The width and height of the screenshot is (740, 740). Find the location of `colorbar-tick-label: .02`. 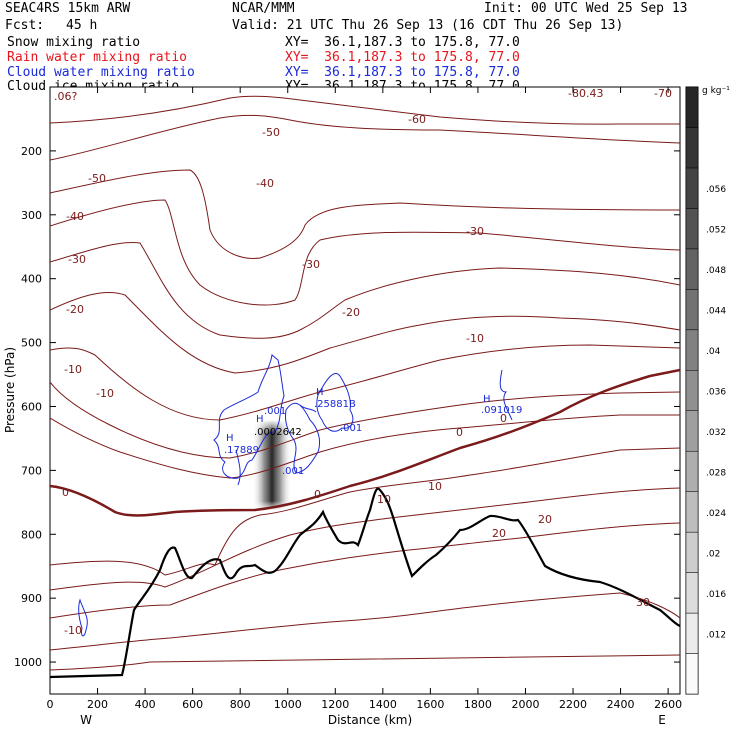

colorbar-tick-label: .02 is located at coordinates (713, 554).